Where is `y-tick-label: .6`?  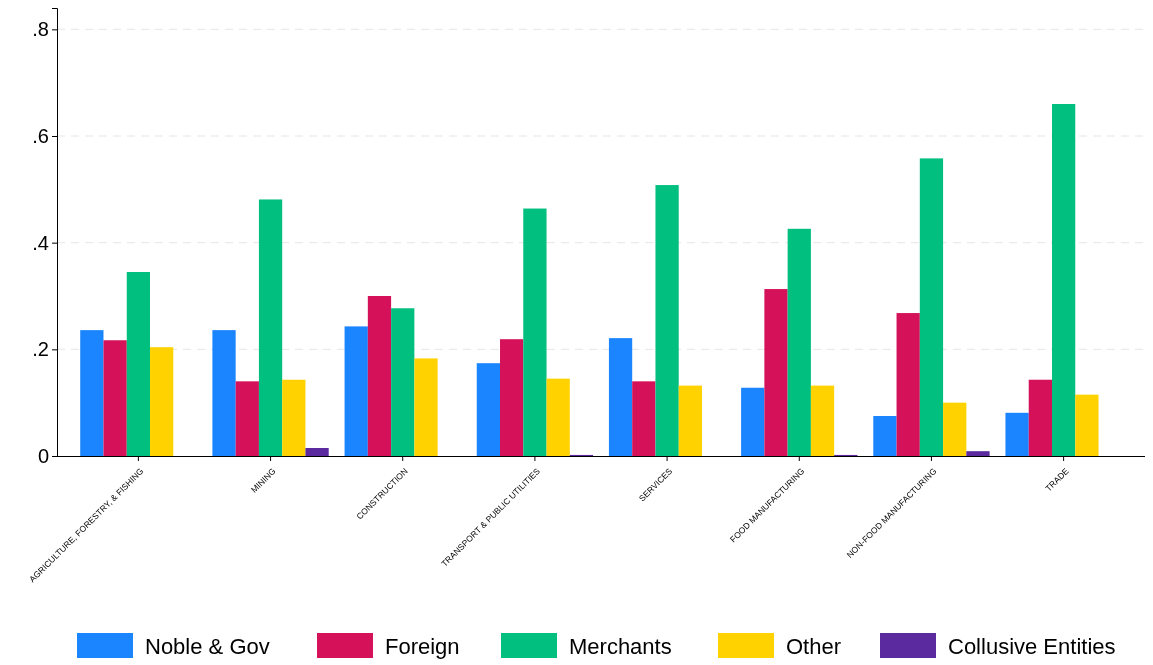 y-tick-label: .6 is located at coordinates (40, 135).